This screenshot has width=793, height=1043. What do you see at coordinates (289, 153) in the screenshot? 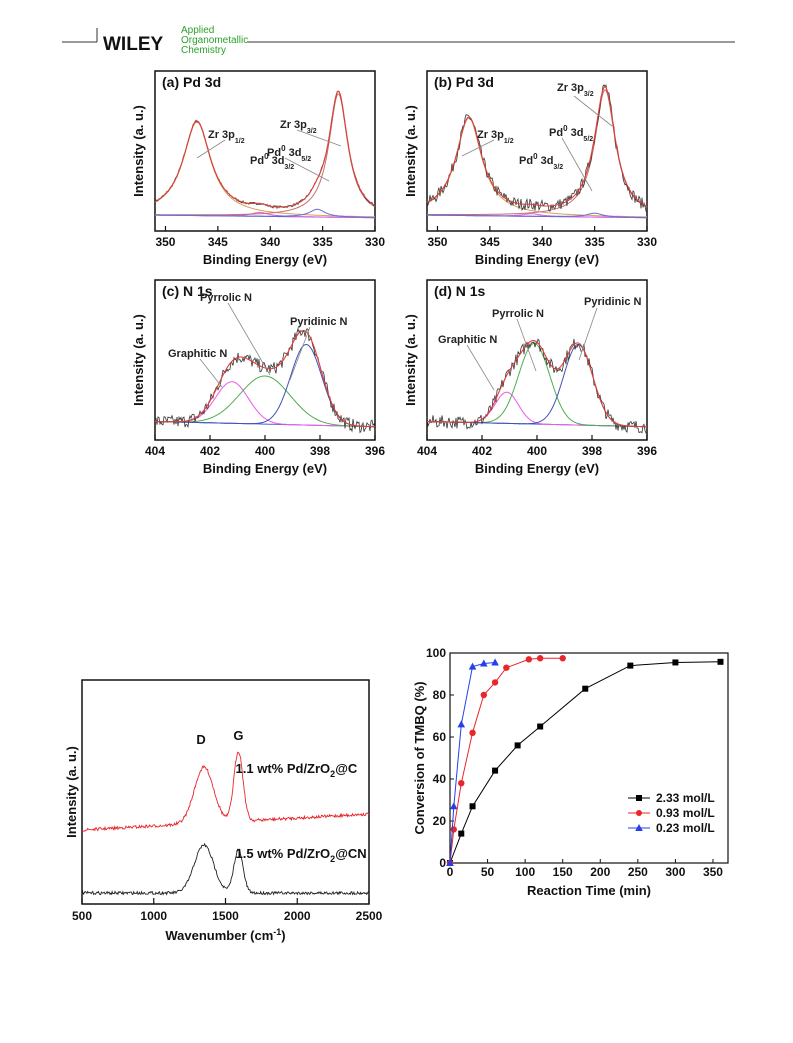
I see `peak-label: Pd0 3d5/2` at bounding box center [289, 153].